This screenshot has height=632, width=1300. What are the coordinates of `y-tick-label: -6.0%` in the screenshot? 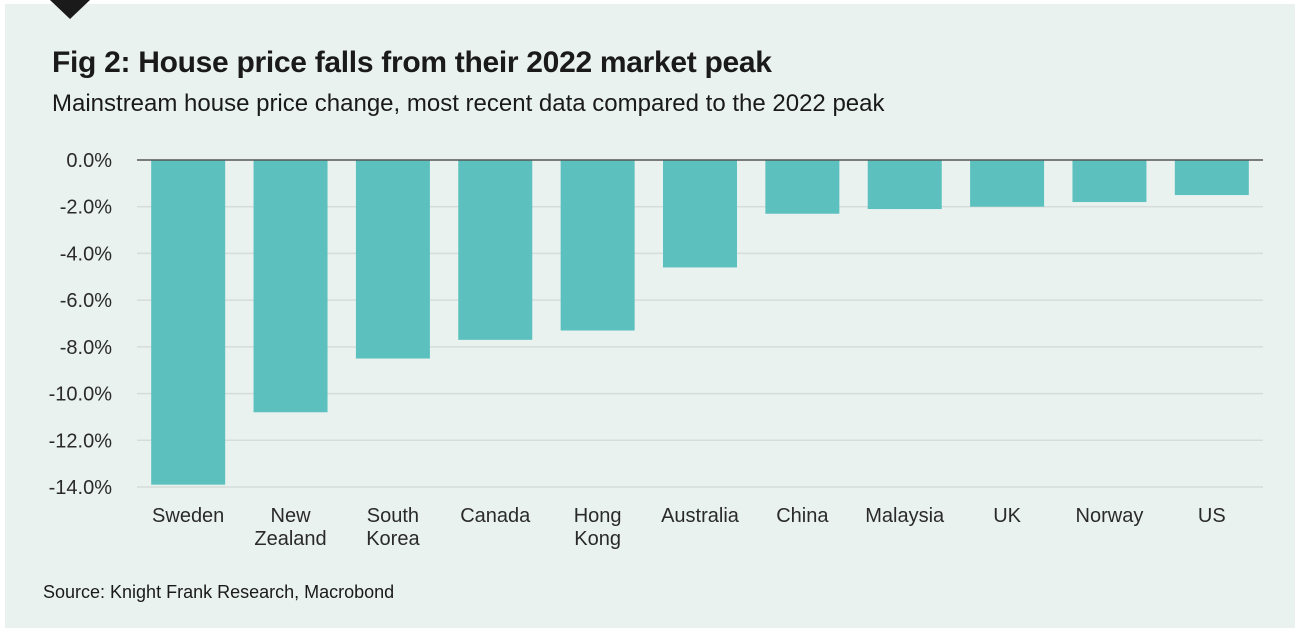 It's located at (86, 301).